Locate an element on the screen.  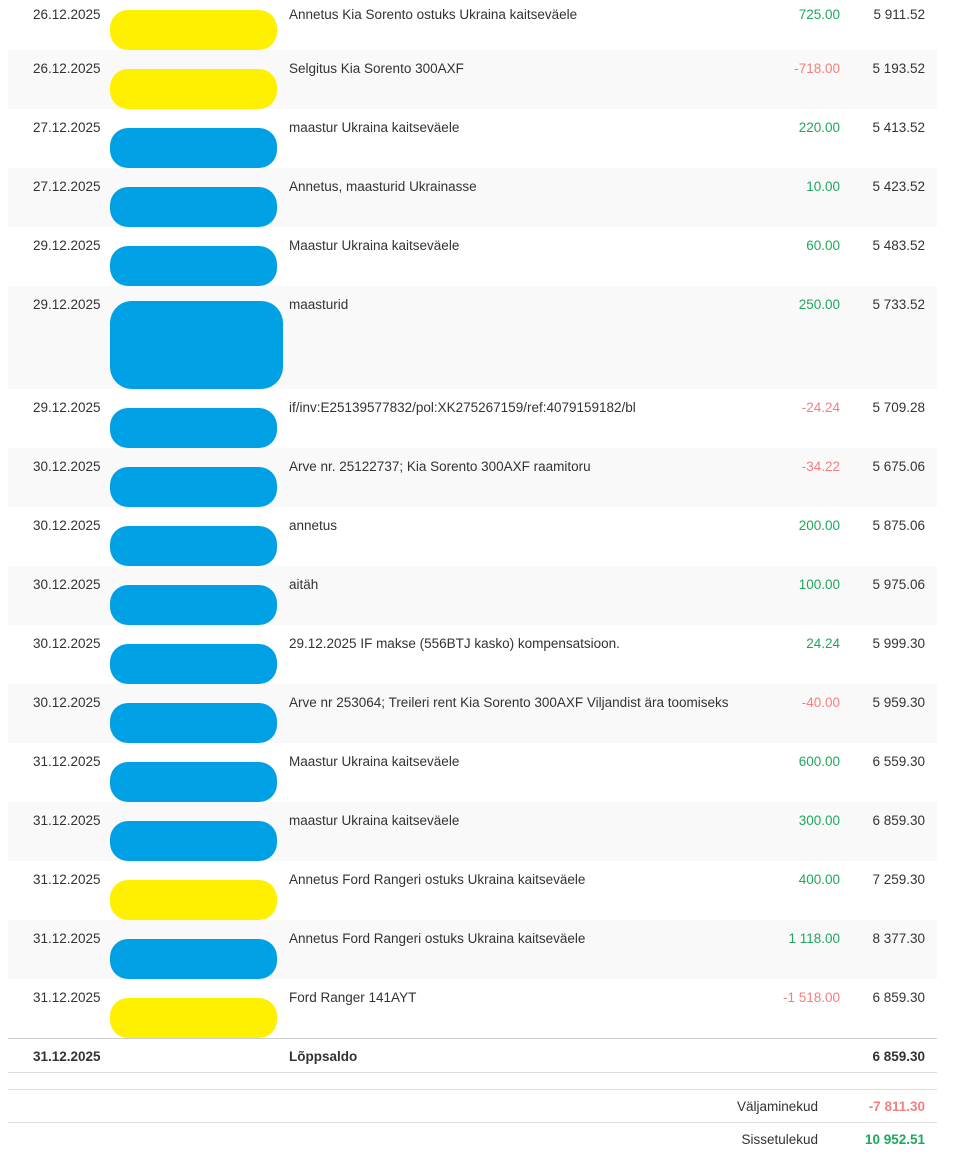
transaction-row: 30.12.2025 aitäh 100.00 5 975.06 is located at coordinates (472, 595).